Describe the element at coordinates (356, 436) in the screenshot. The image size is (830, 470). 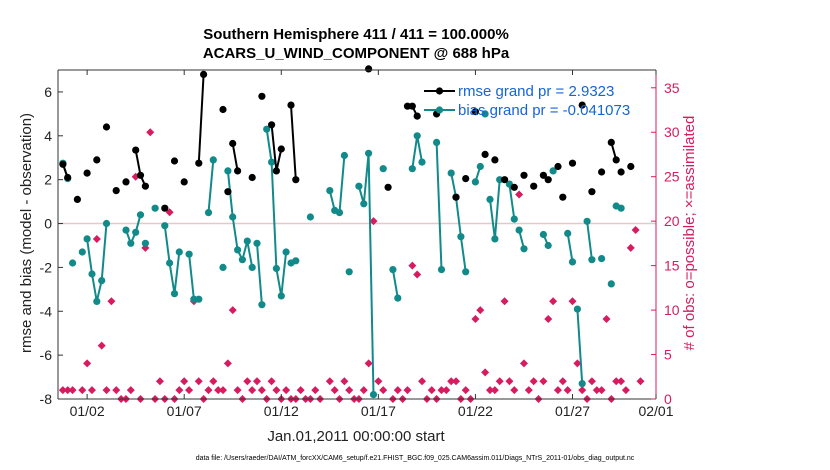
I see `x-axis-label: Jan.01,2011 00:00:00 start` at that location.